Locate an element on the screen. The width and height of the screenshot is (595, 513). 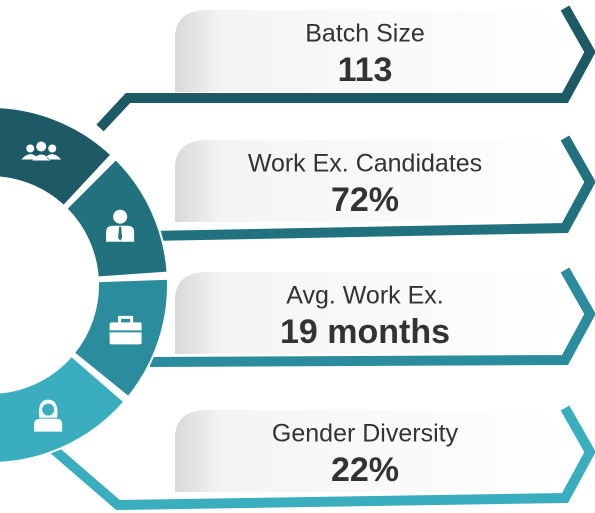
connector is located at coordinates (372, 317).